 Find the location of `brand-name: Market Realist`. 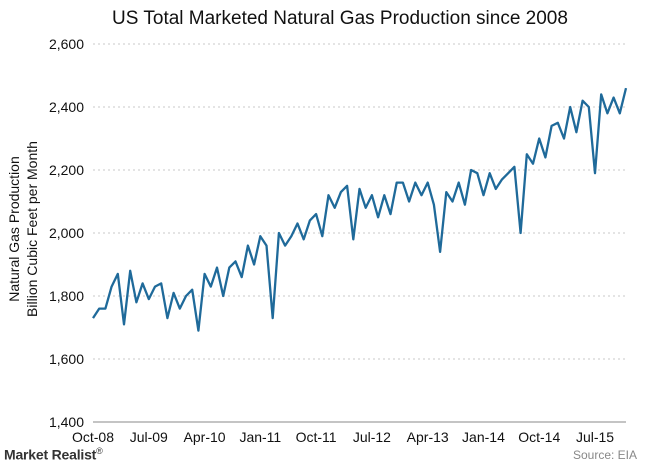

brand-name: Market Realist is located at coordinates (50, 454).